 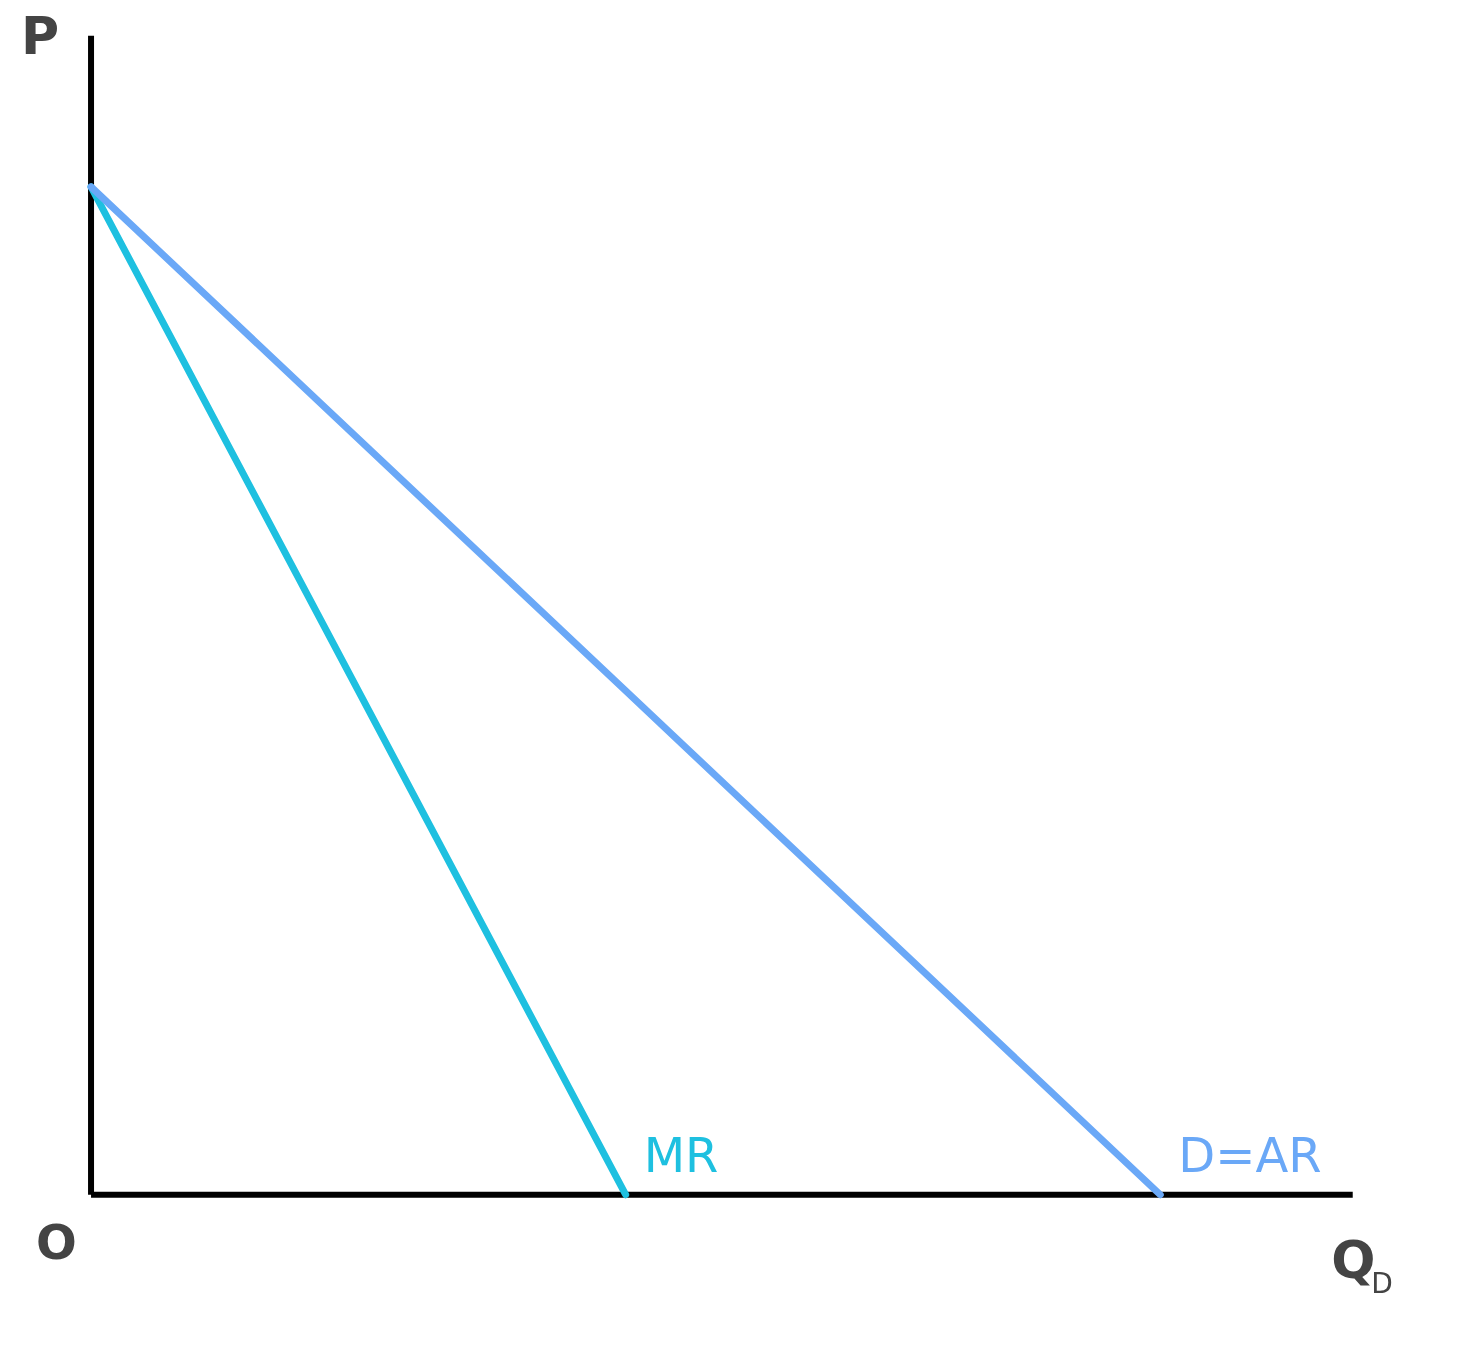 I want to click on series-label: D=AR, so click(x=1250, y=1154).